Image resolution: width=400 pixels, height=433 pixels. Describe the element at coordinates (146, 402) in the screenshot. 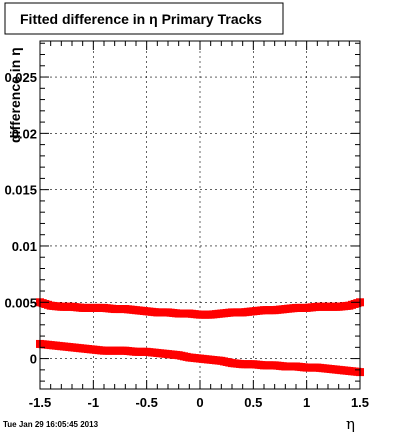

I see `x-tick-label: -0.5` at that location.